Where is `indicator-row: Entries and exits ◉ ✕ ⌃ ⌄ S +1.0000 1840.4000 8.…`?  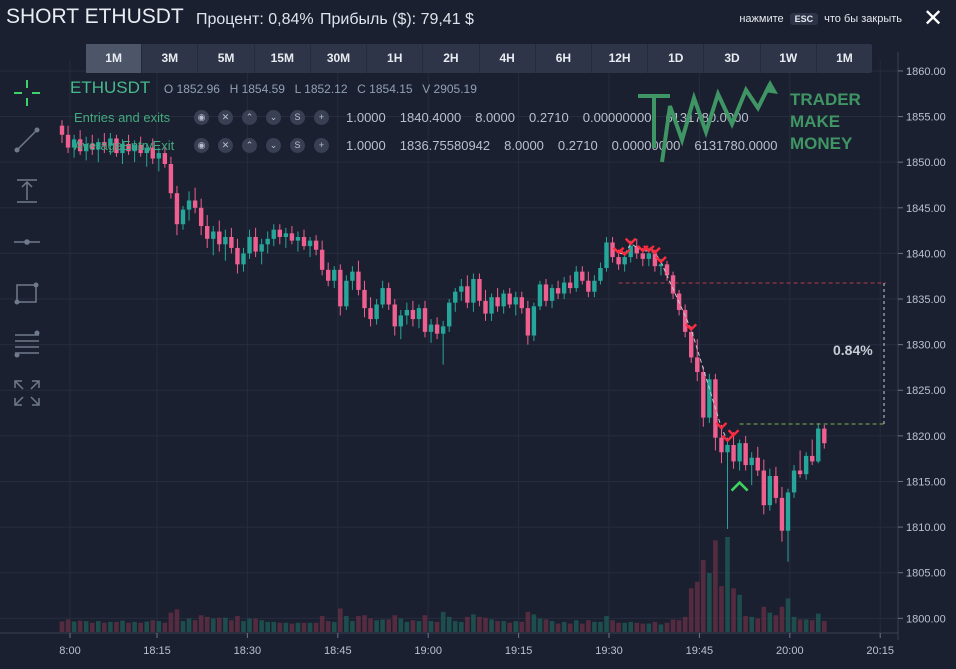
indicator-row: Entries and exits ◉ ✕ ⌃ ⌄ S +1.0000 1840.4000 8.… is located at coordinates (418, 117).